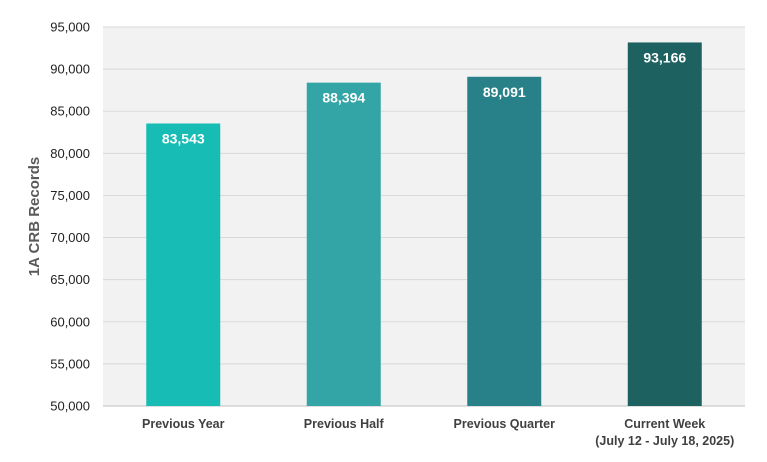 This screenshot has height=462, width=767. I want to click on y-tick-label: 95,000, so click(70, 27).